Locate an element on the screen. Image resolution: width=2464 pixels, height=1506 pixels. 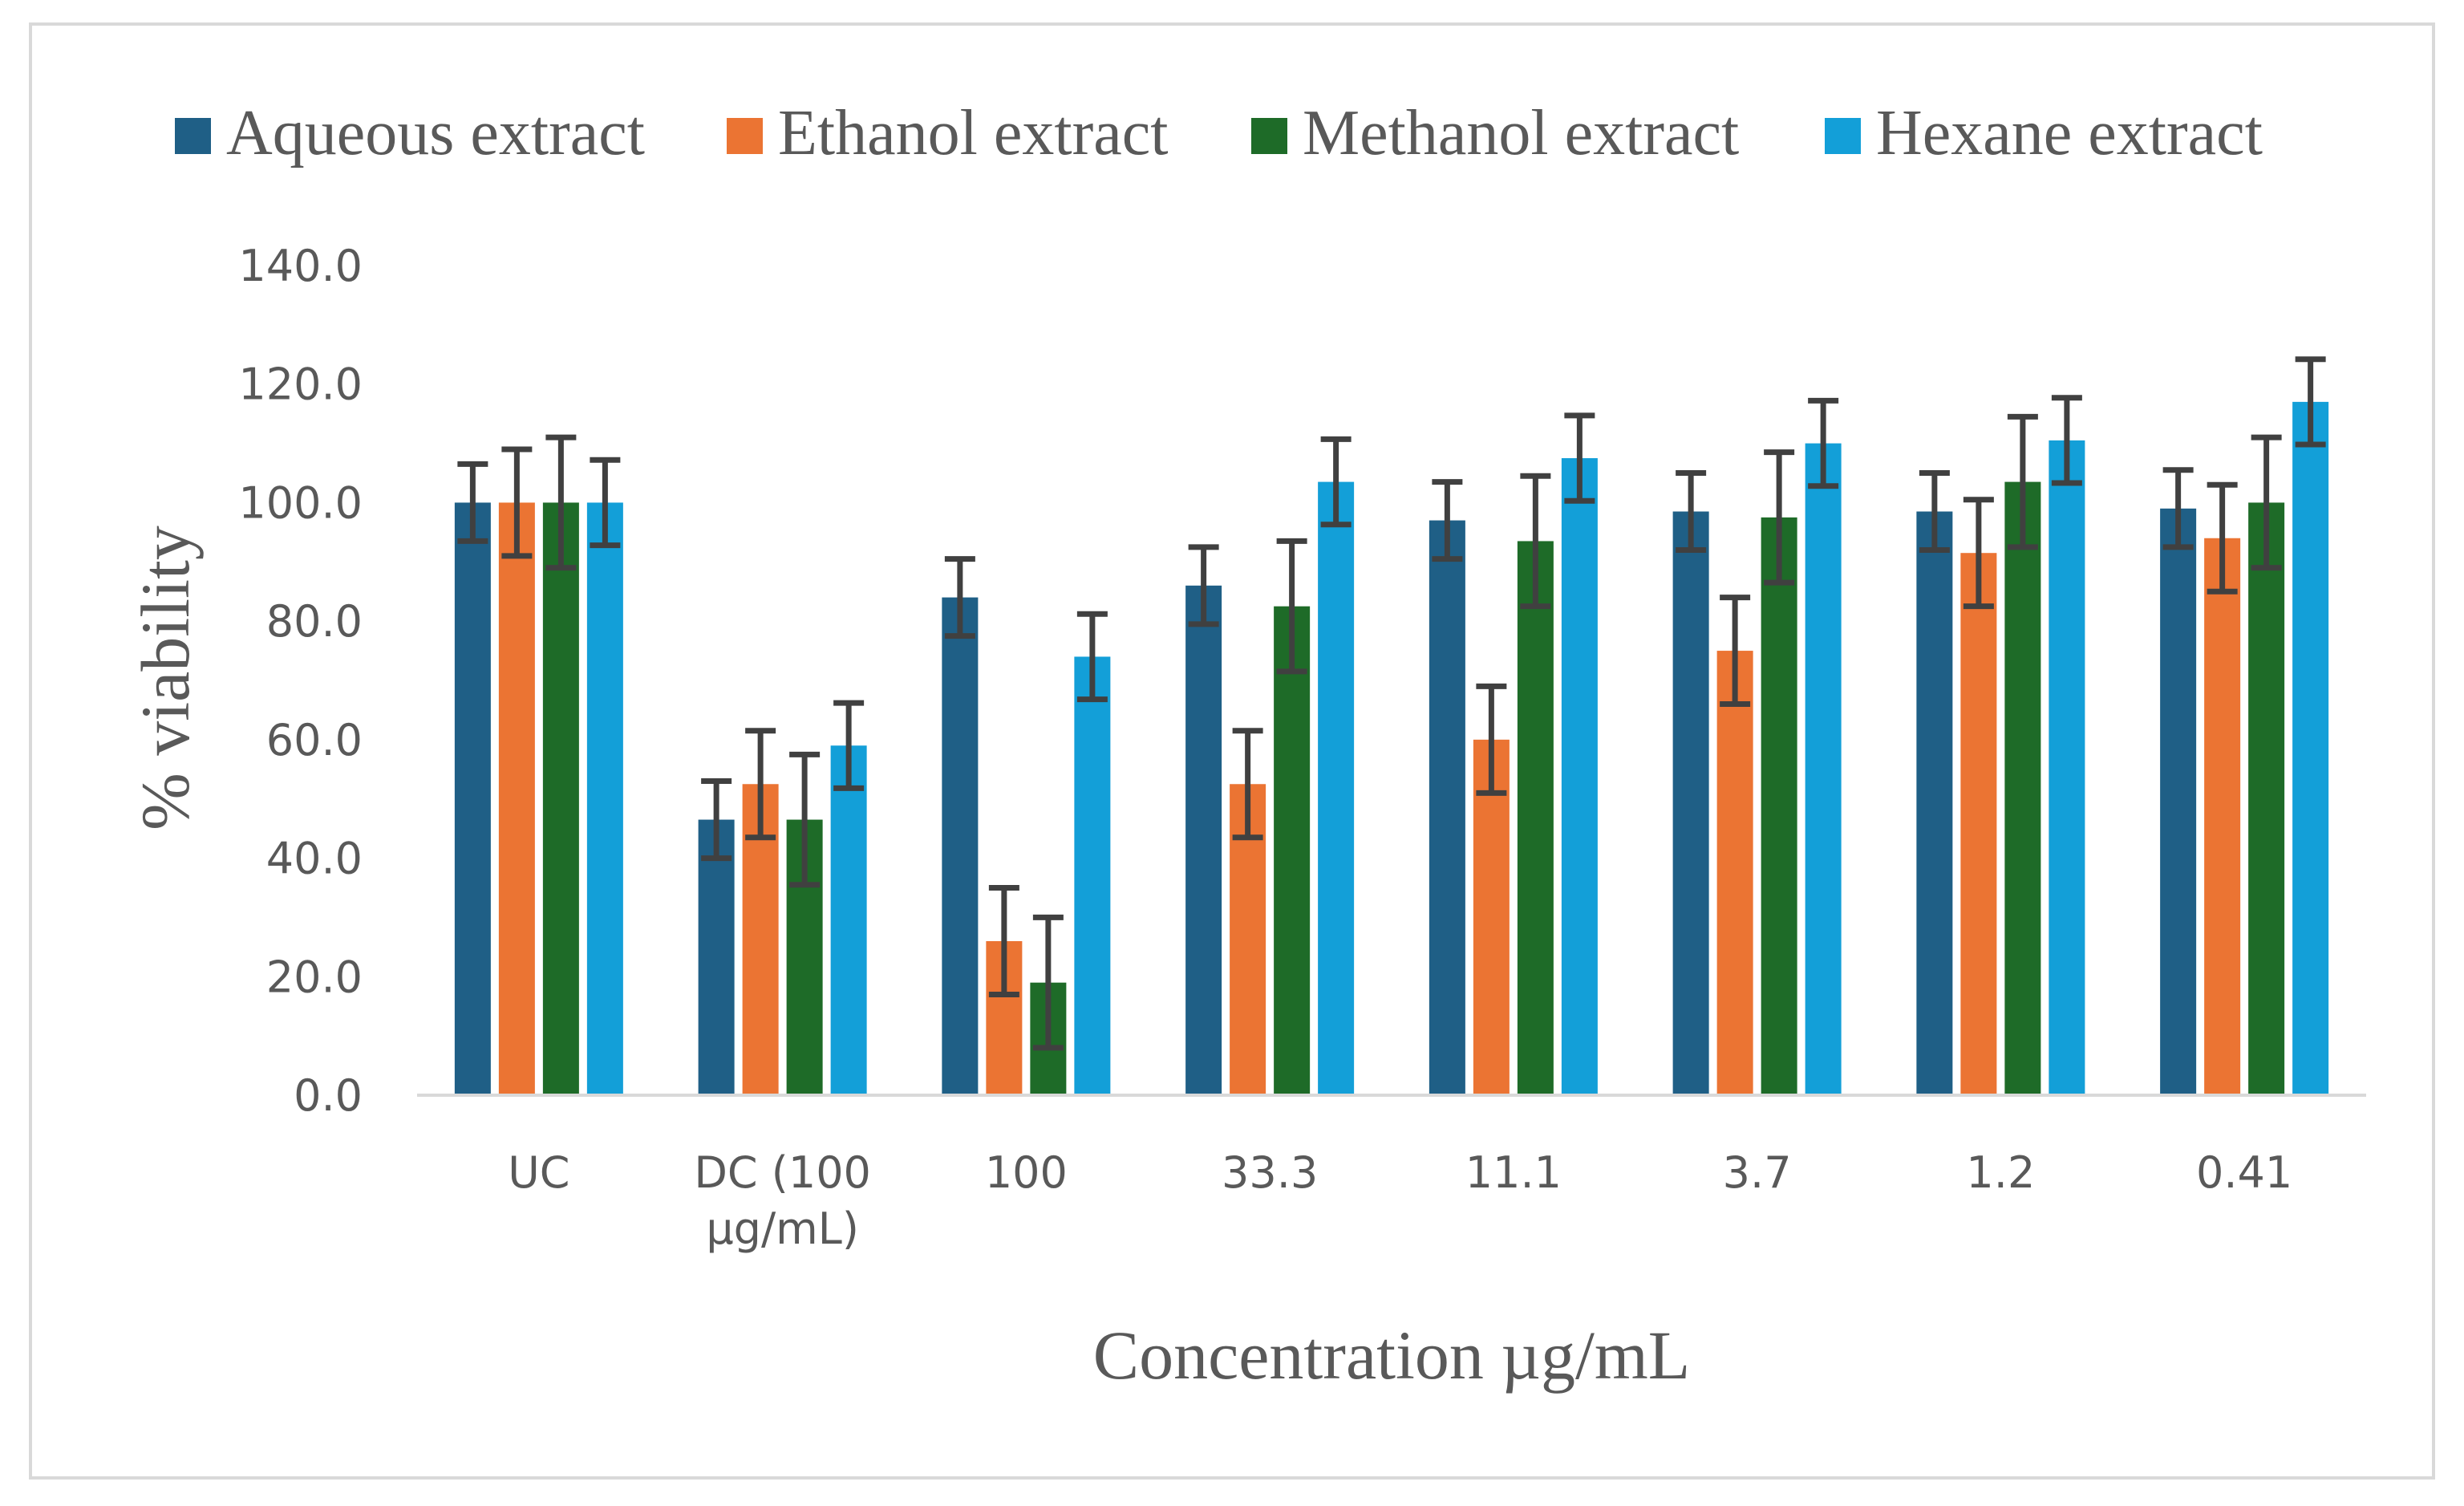
legend-label: Methanol extract is located at coordinates (1521, 133).